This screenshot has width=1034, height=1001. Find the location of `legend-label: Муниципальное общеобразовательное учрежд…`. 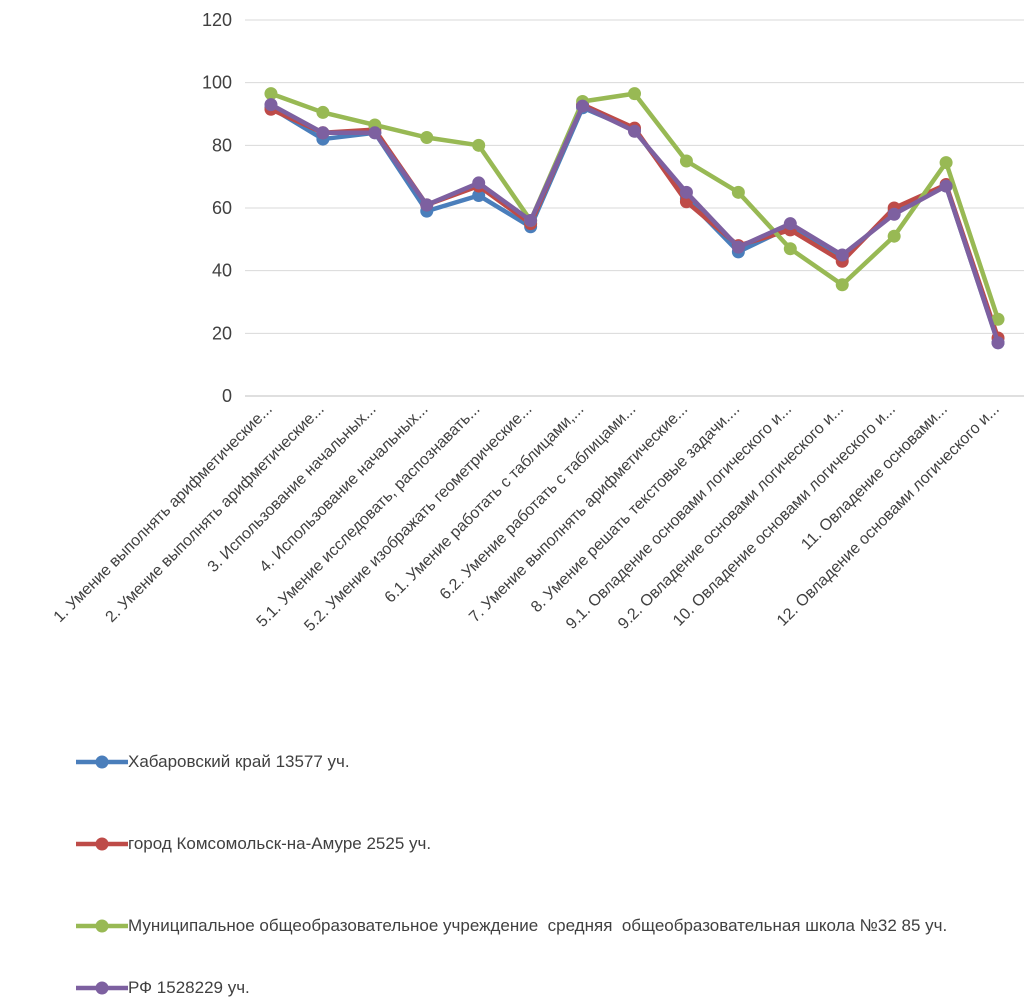

legend-label: Муниципальное общеобразовательное учрежд… is located at coordinates (538, 925).